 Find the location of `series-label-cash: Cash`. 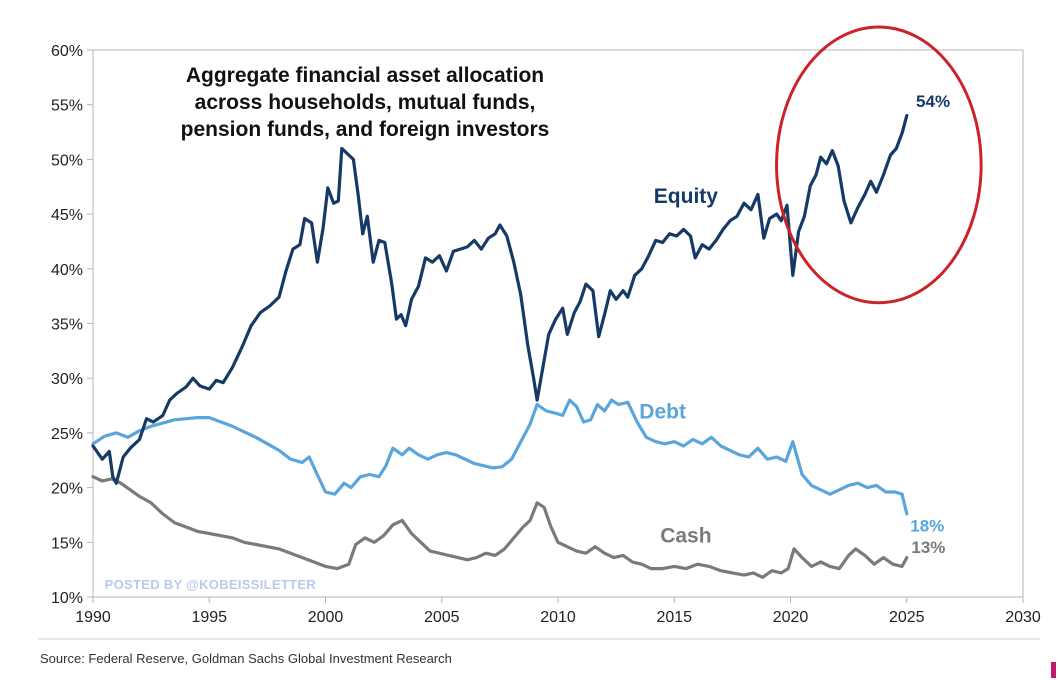

series-label-cash: Cash is located at coordinates (685, 535).